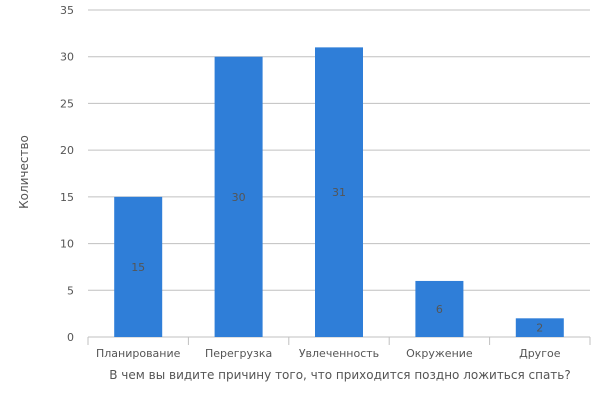  Describe the element at coordinates (67, 103) in the screenshot. I see `y-tick-label: 25` at that location.